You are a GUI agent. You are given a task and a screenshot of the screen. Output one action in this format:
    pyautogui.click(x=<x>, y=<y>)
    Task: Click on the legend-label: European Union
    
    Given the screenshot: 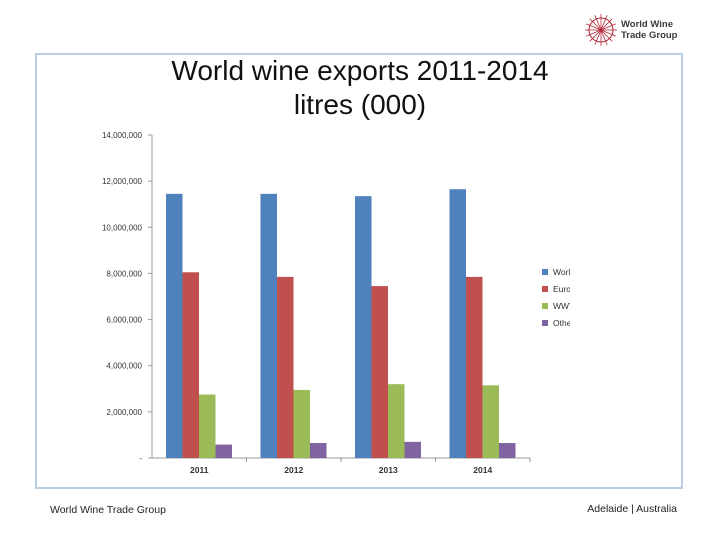 What is the action you would take?
    pyautogui.click(x=561, y=289)
    